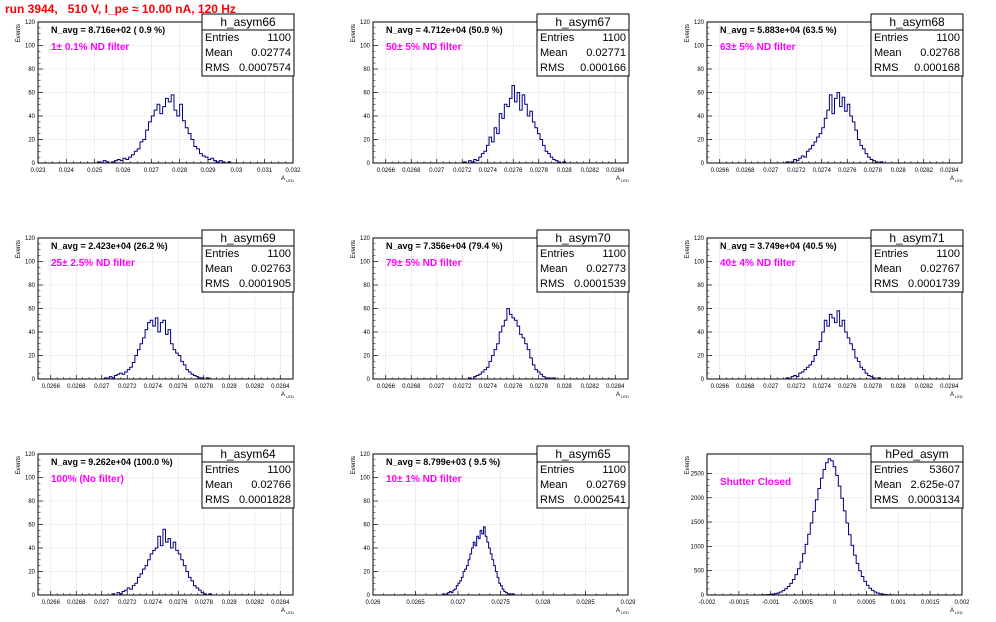 This screenshot has height=622, width=996. I want to click on y-tick-label: 500, so click(699, 572).